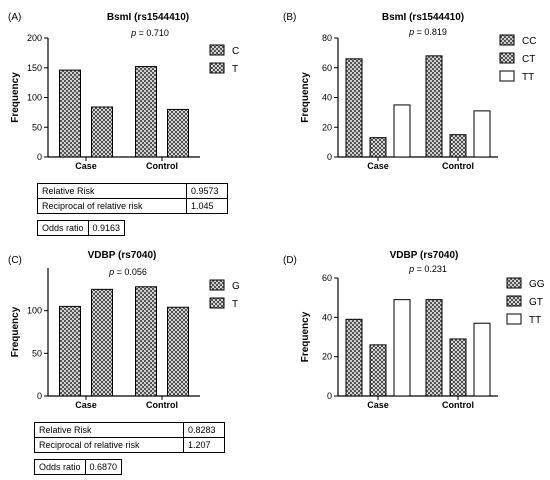  What do you see at coordinates (14, 17) in the screenshot?
I see `panel-label: (A)` at bounding box center [14, 17].